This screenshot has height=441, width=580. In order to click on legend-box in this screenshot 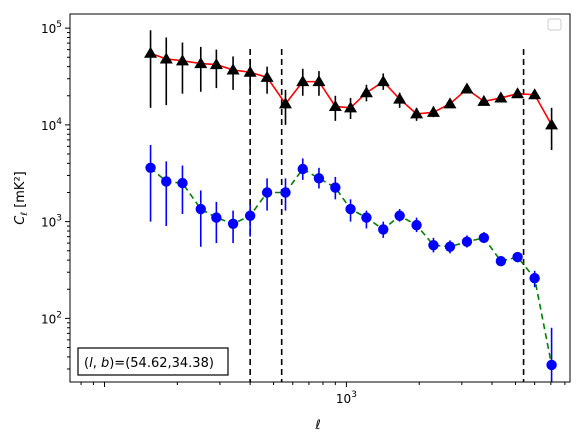, I will do `click(554, 24)`.